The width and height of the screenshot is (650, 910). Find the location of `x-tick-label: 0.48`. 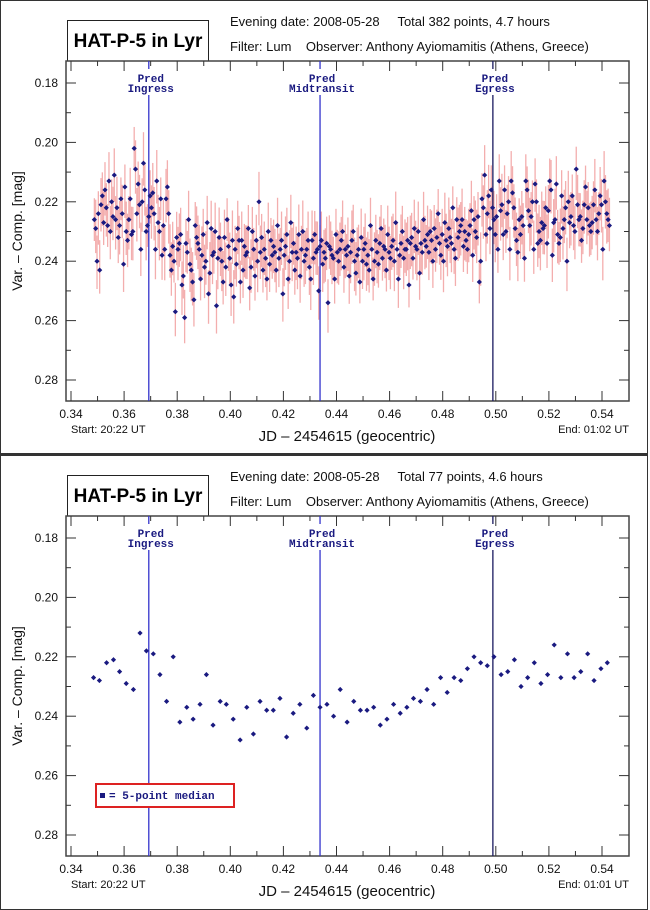

x-tick-label: 0.48 is located at coordinates (443, 869).